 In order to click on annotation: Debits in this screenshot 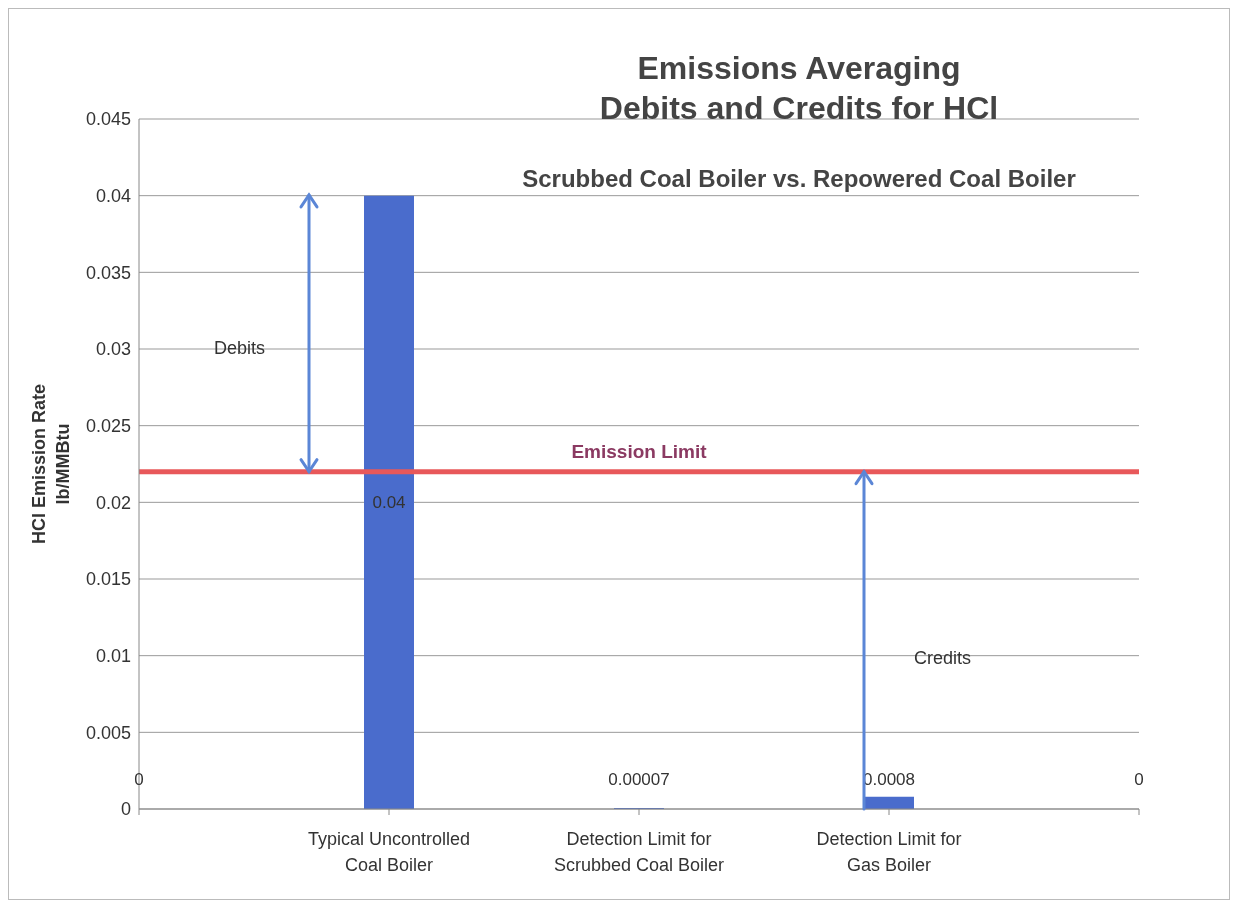, I will do `click(240, 347)`.